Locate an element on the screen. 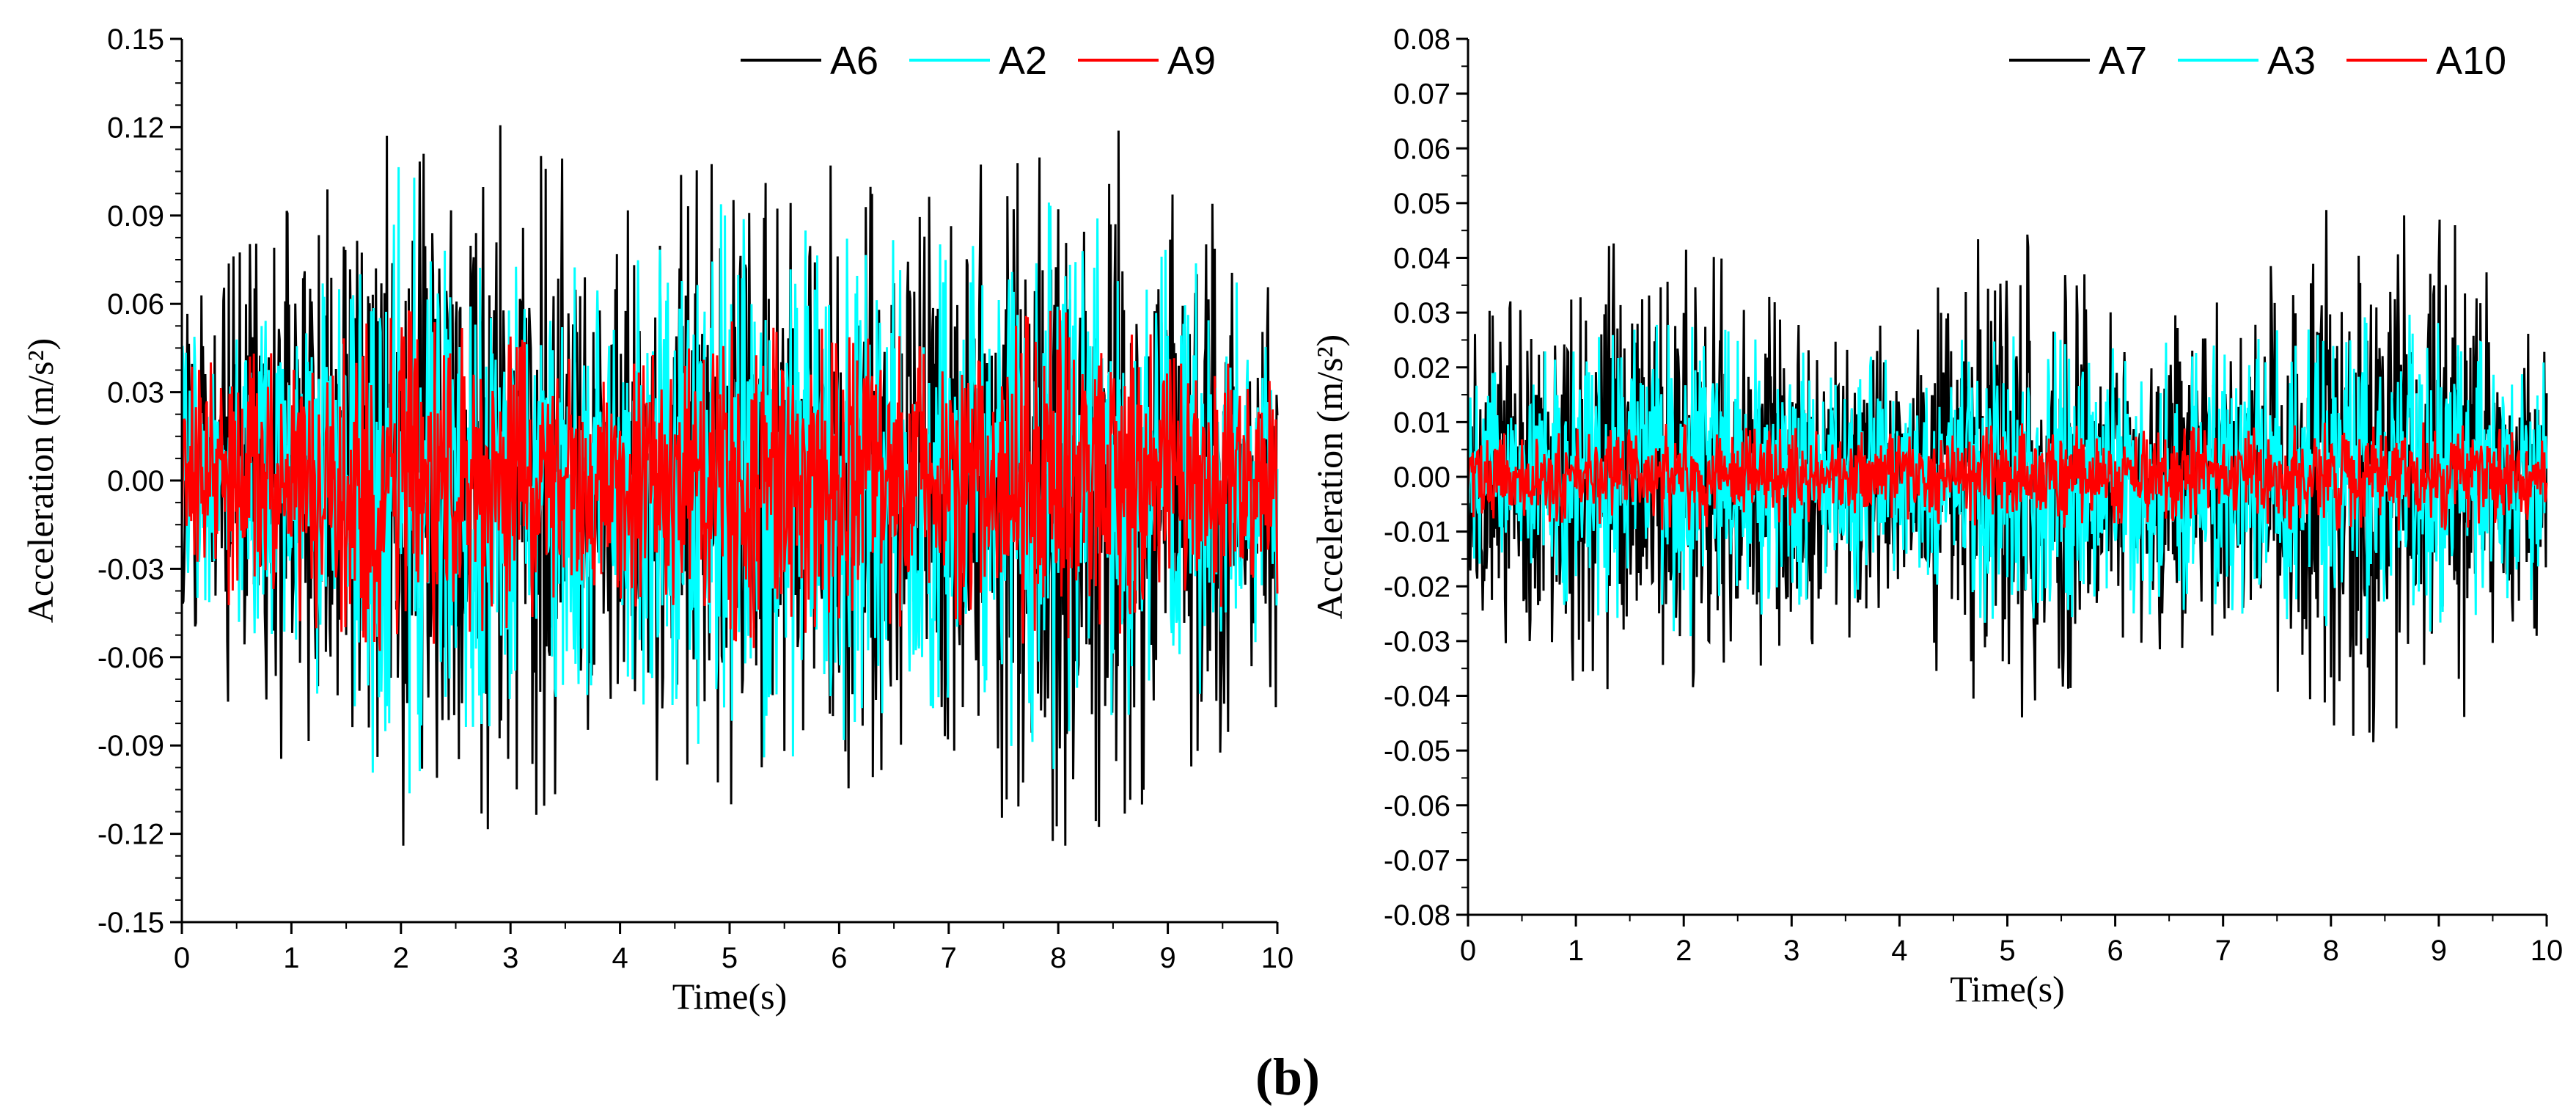  y-tick-label: 0.09 is located at coordinates (135, 216).